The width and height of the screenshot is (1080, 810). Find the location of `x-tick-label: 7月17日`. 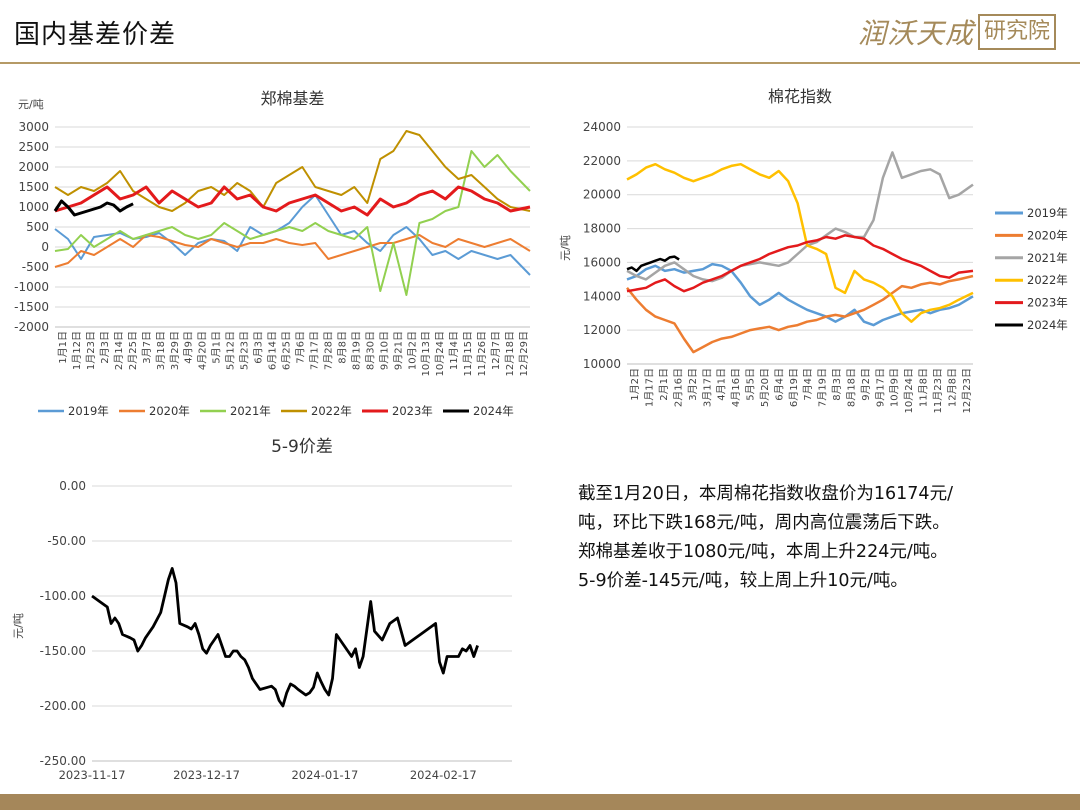

x-tick-label: 7月17日 is located at coordinates (314, 350).